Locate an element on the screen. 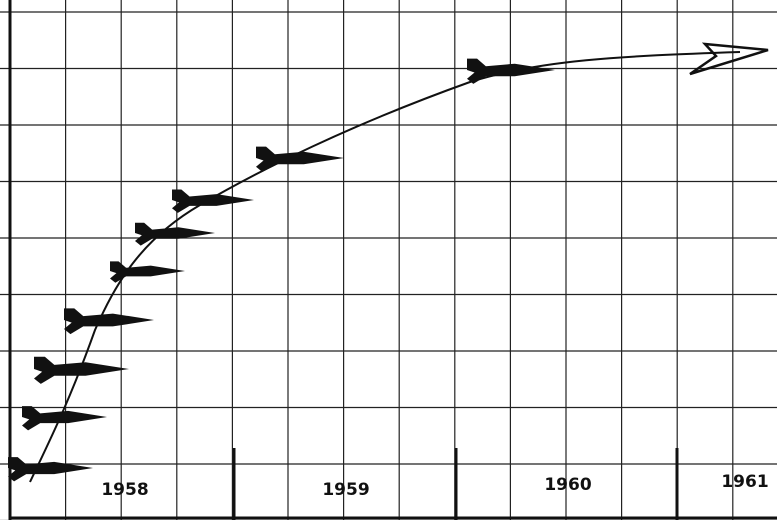 Image resolution: width=777 pixels, height=520 pixels. arrow-head is located at coordinates (729, 59).